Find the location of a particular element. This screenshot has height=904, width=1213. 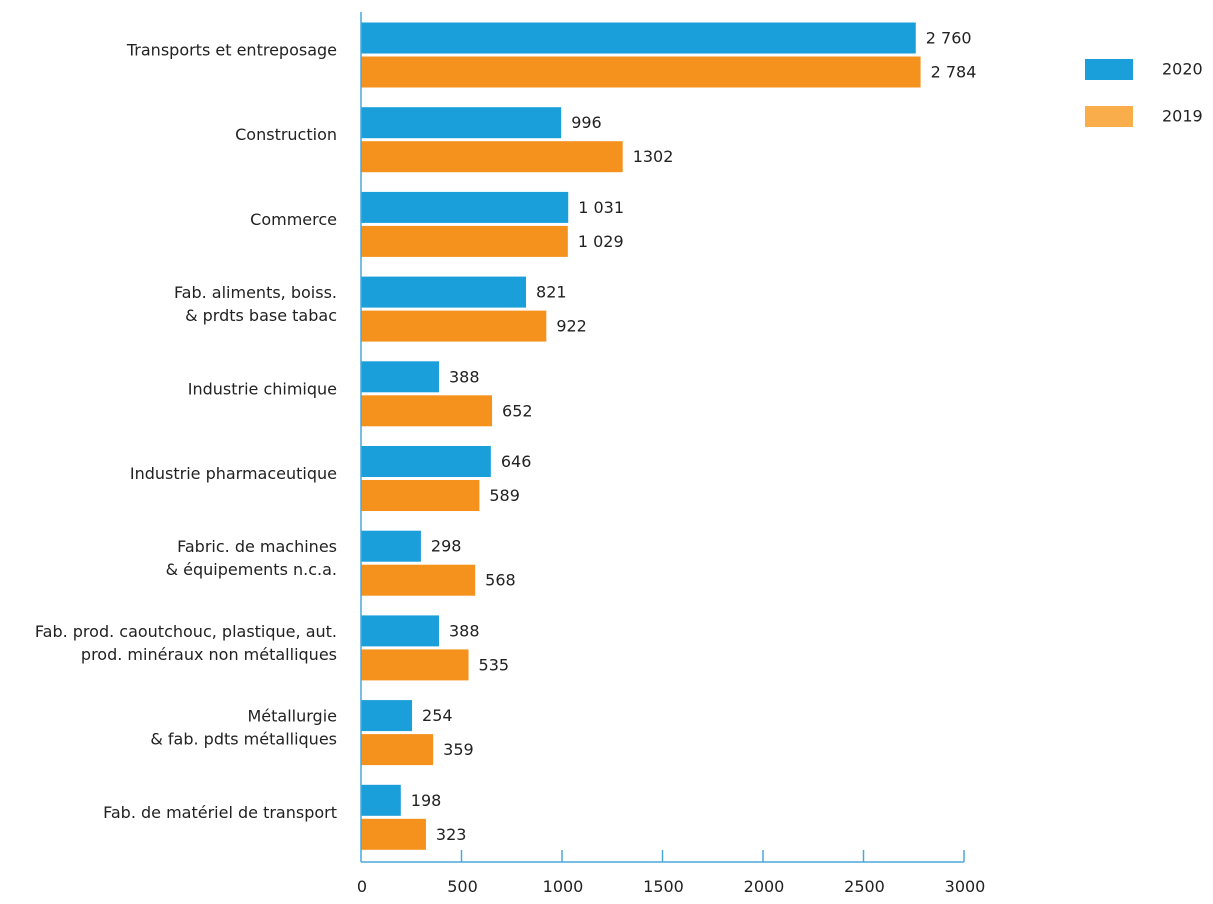

value-label-2020: 298 is located at coordinates (446, 546).